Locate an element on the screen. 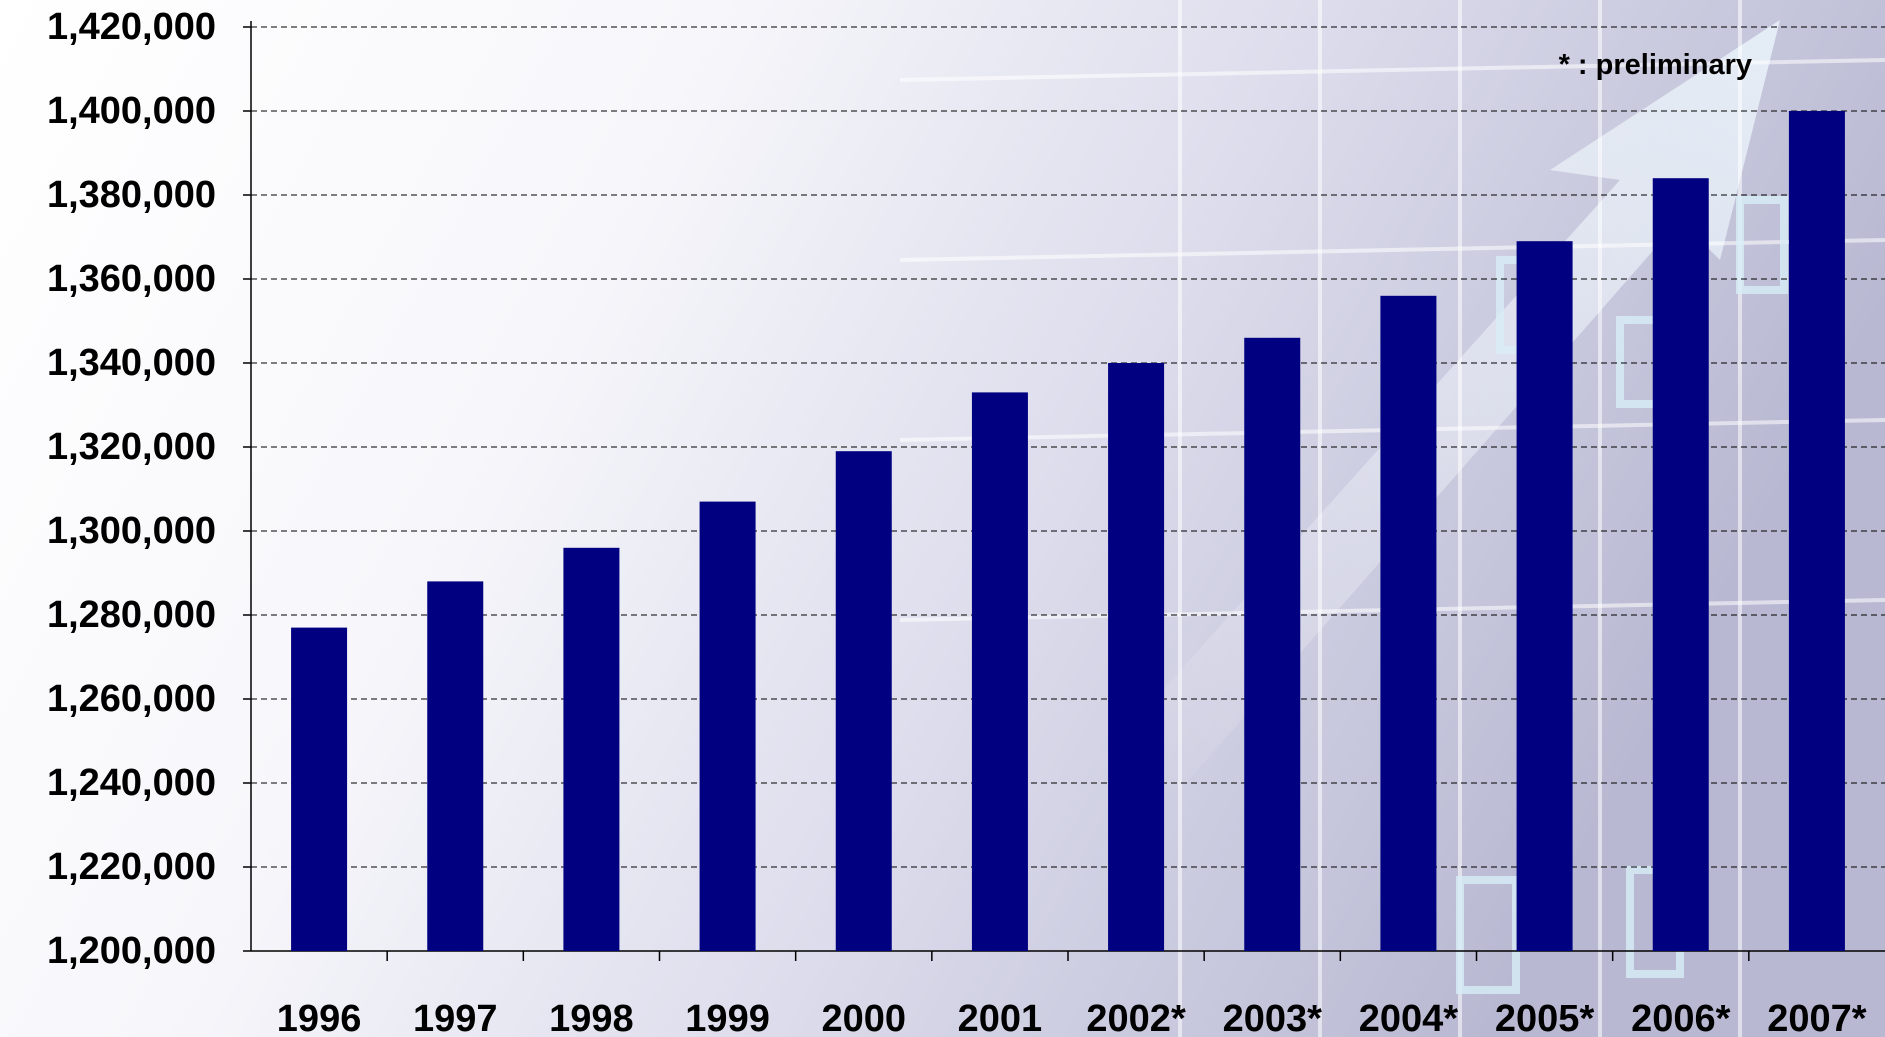 The height and width of the screenshot is (1037, 1885). x-tick-label: 2002* is located at coordinates (1136, 1017).